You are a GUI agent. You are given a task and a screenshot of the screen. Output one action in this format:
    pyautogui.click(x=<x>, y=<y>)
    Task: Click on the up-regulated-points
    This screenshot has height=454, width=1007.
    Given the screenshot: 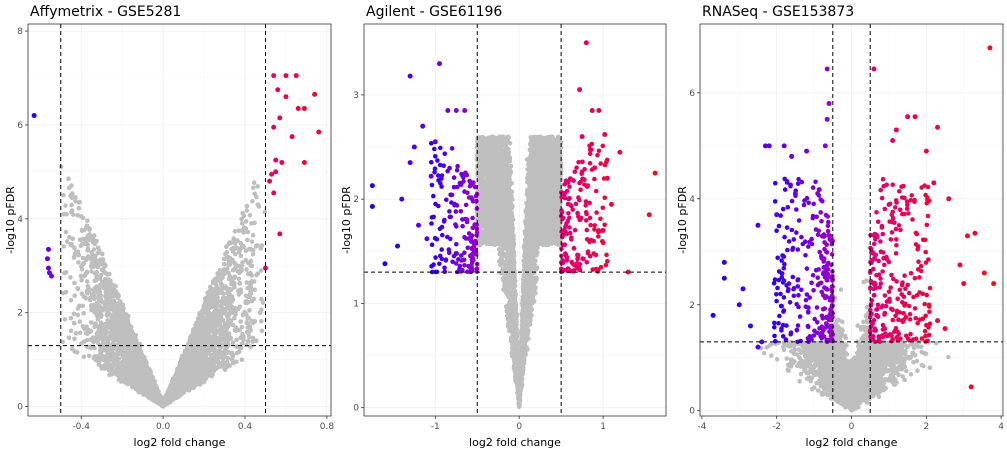 What is the action you would take?
    pyautogui.click(x=292, y=172)
    